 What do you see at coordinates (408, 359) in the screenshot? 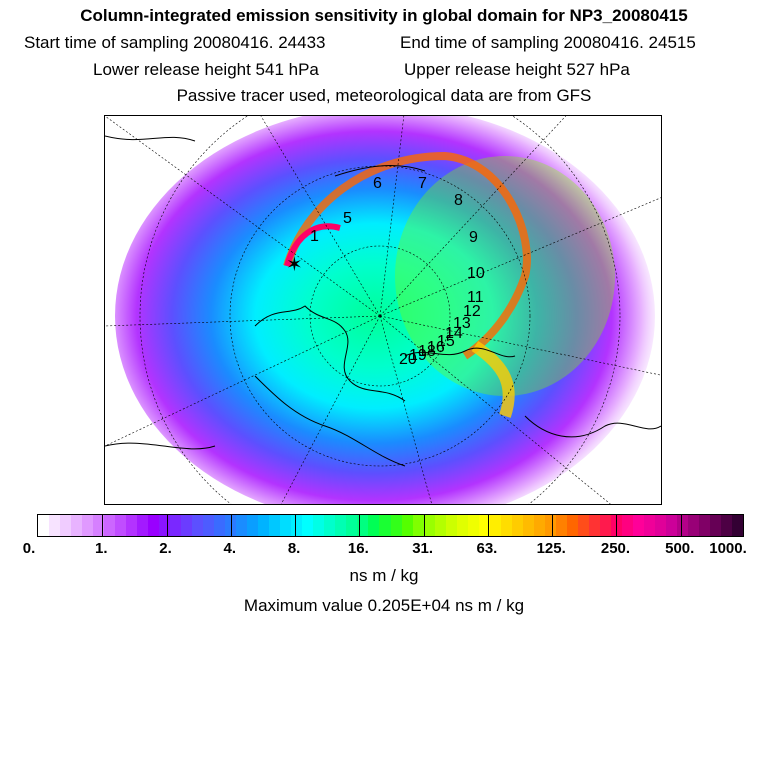
I see `trajectory-label: 20` at bounding box center [408, 359].